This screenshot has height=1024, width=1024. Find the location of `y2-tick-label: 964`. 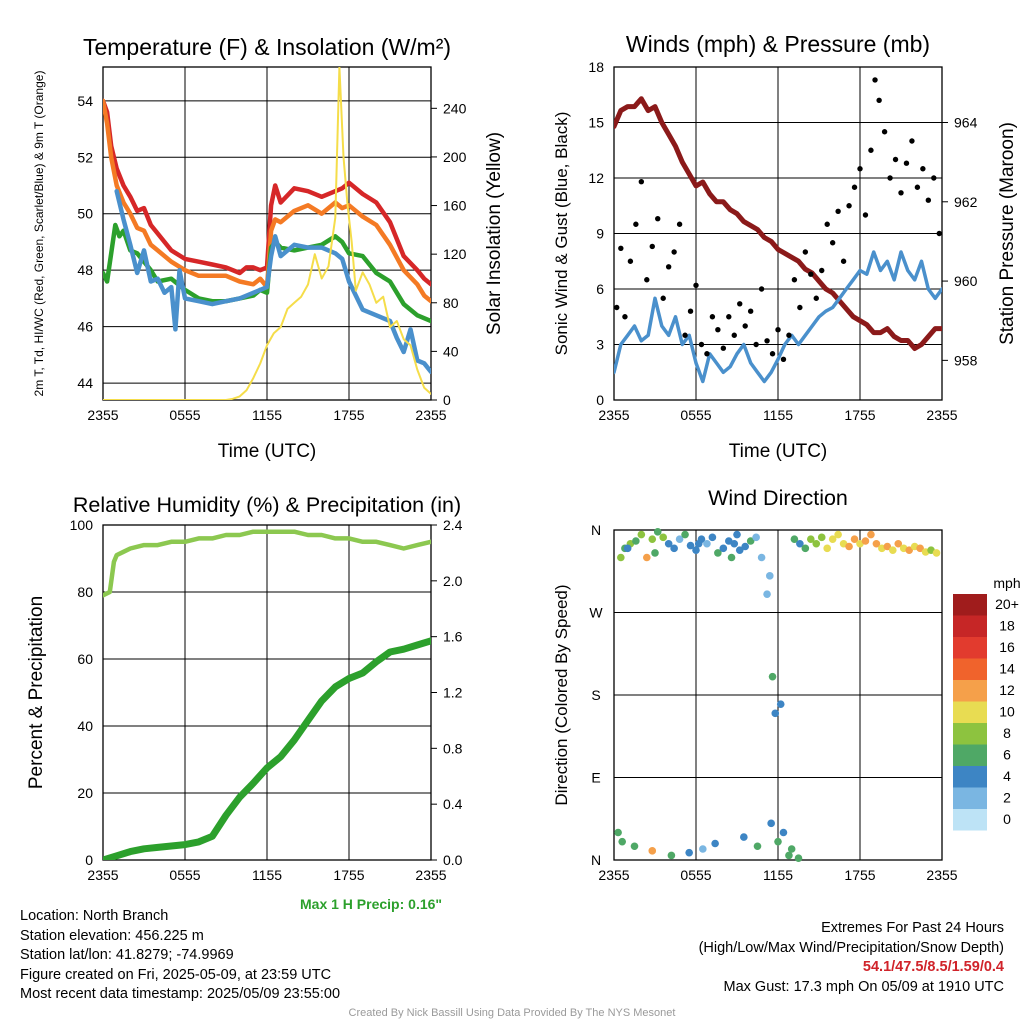

y2-tick-label: 964 is located at coordinates (966, 123).